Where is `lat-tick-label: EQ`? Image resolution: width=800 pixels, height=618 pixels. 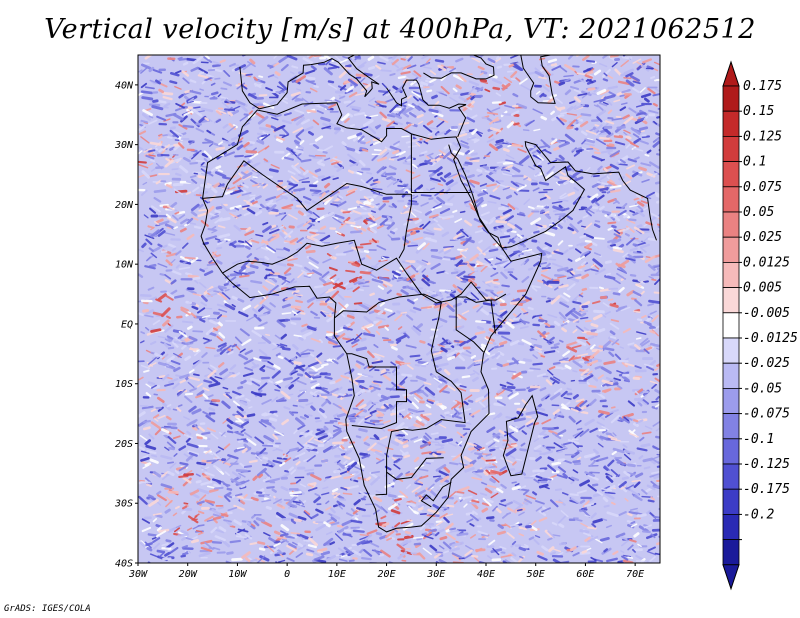
lat-tick-label: EQ is located at coordinates (127, 324).